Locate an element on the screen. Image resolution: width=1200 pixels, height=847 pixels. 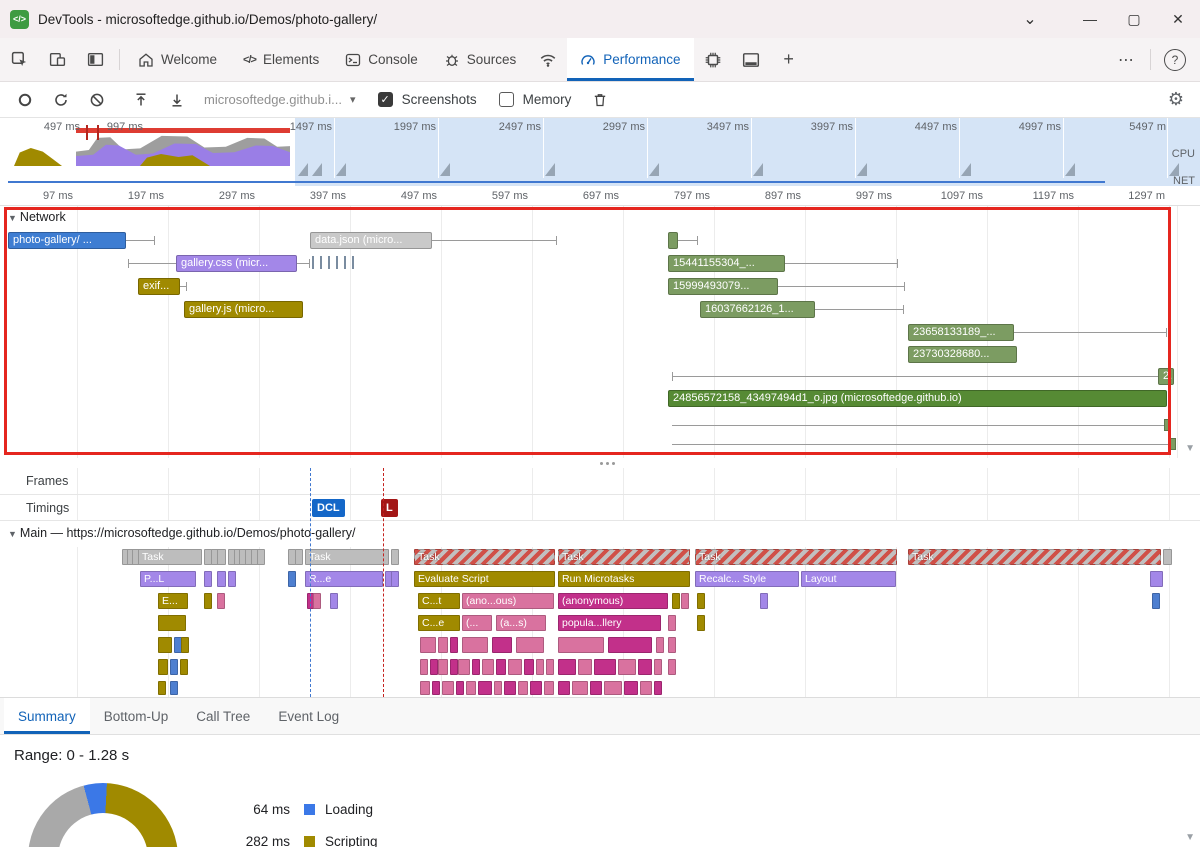
minimize-button: — is located at coordinates (1090, 19).